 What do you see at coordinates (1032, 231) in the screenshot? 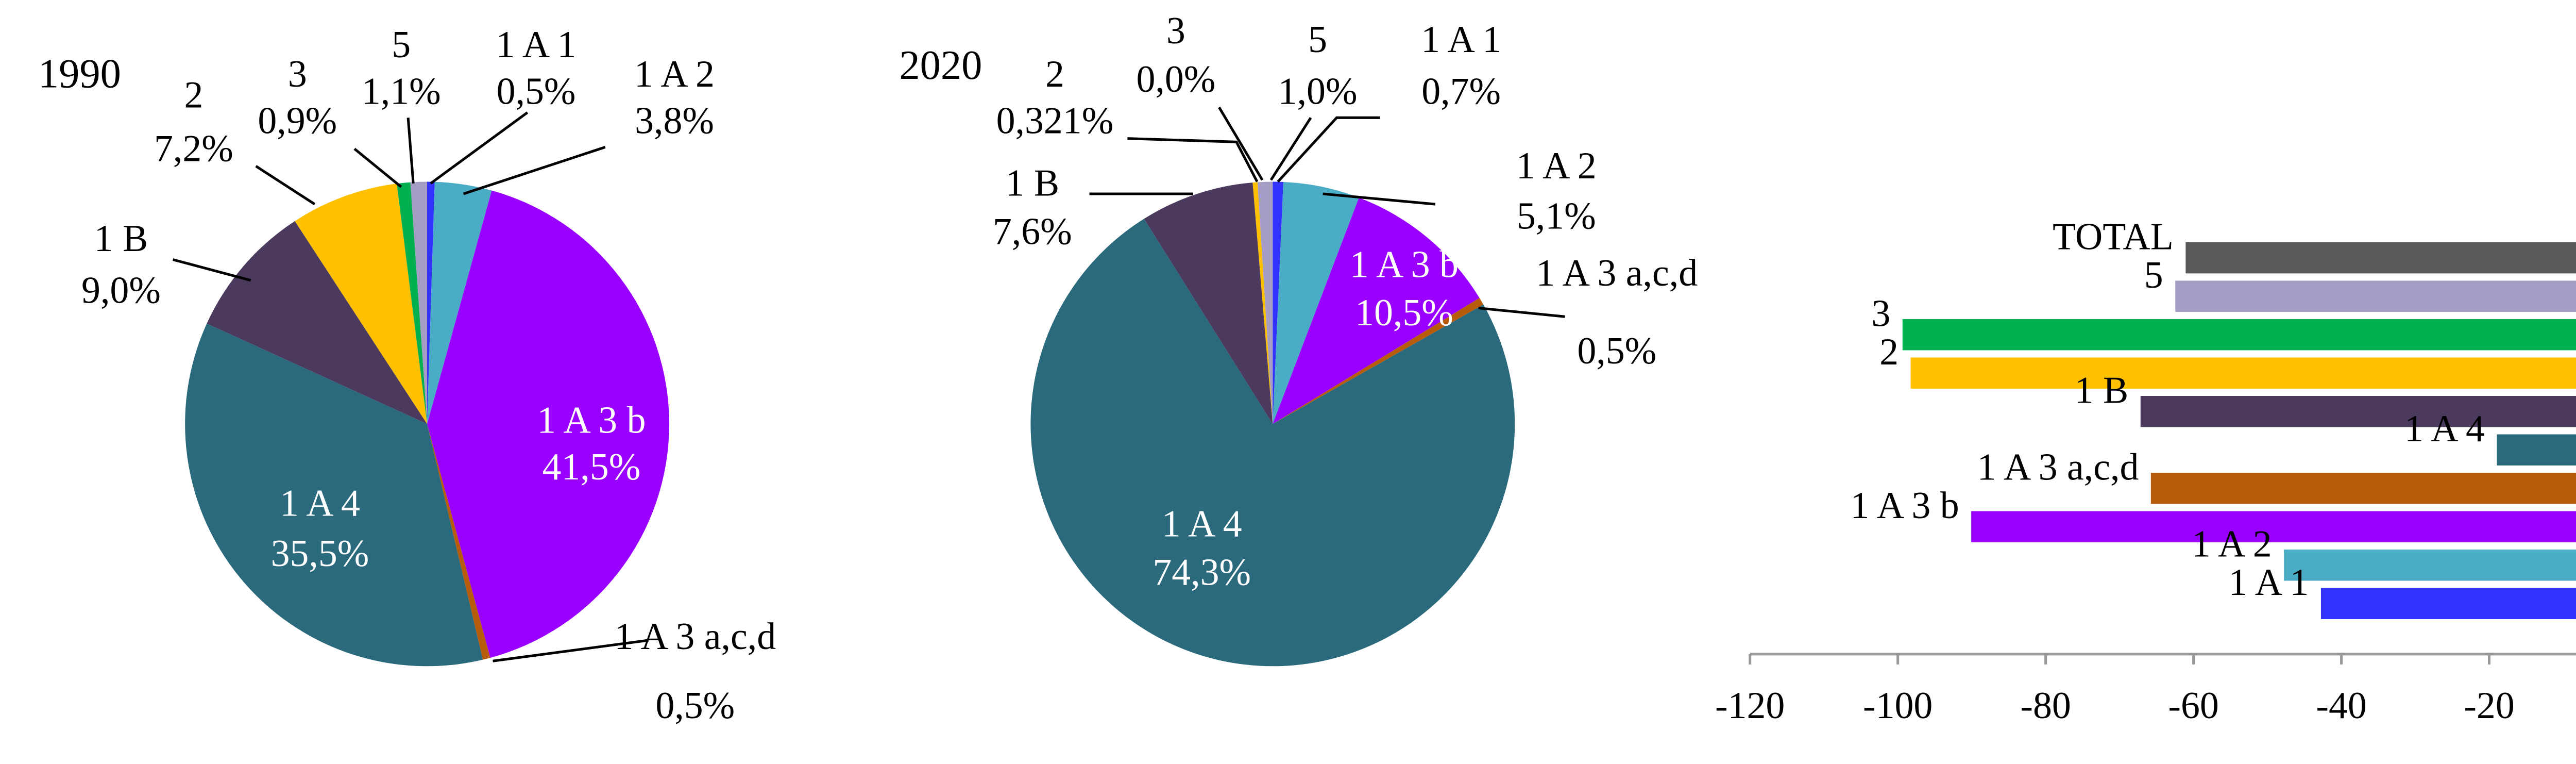
I see `data-label: 7,6%` at bounding box center [1032, 231].